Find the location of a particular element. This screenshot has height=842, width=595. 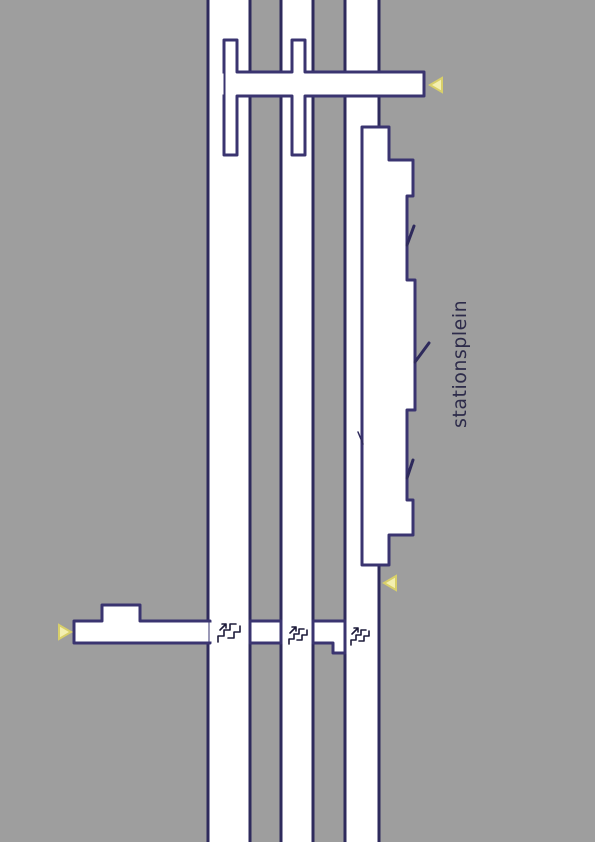

square-label: stationsplein is located at coordinates (460, 364).